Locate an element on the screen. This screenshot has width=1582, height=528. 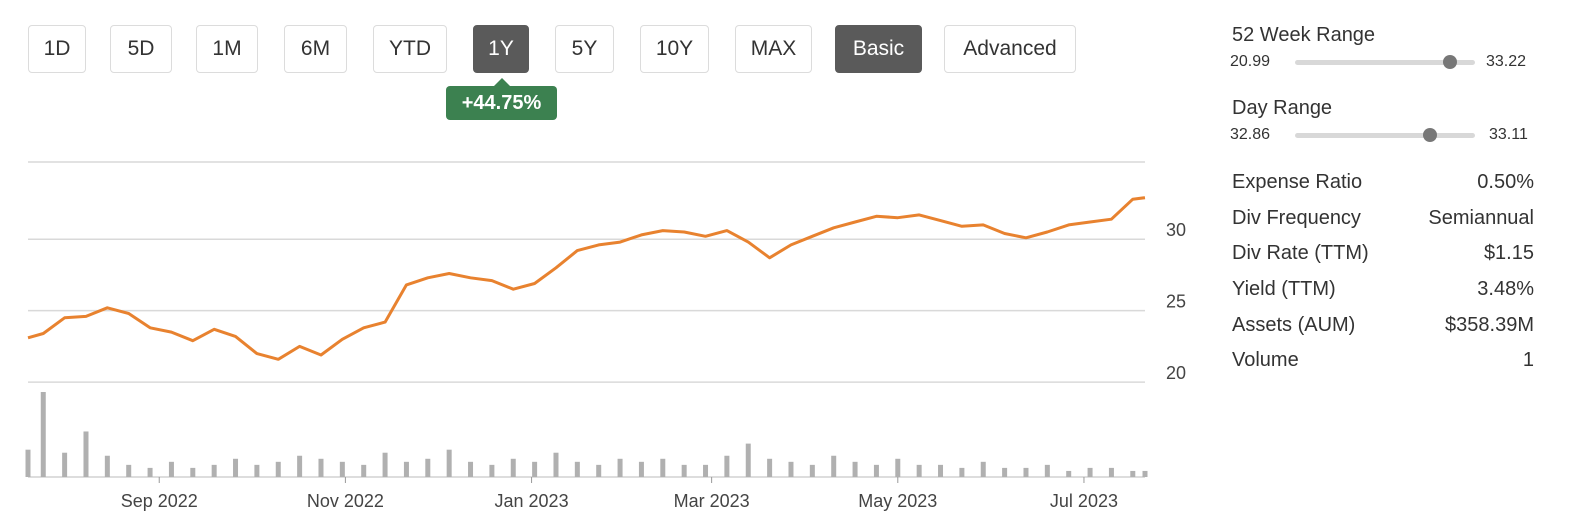
range-button-1d: 1D is located at coordinates (57, 49).